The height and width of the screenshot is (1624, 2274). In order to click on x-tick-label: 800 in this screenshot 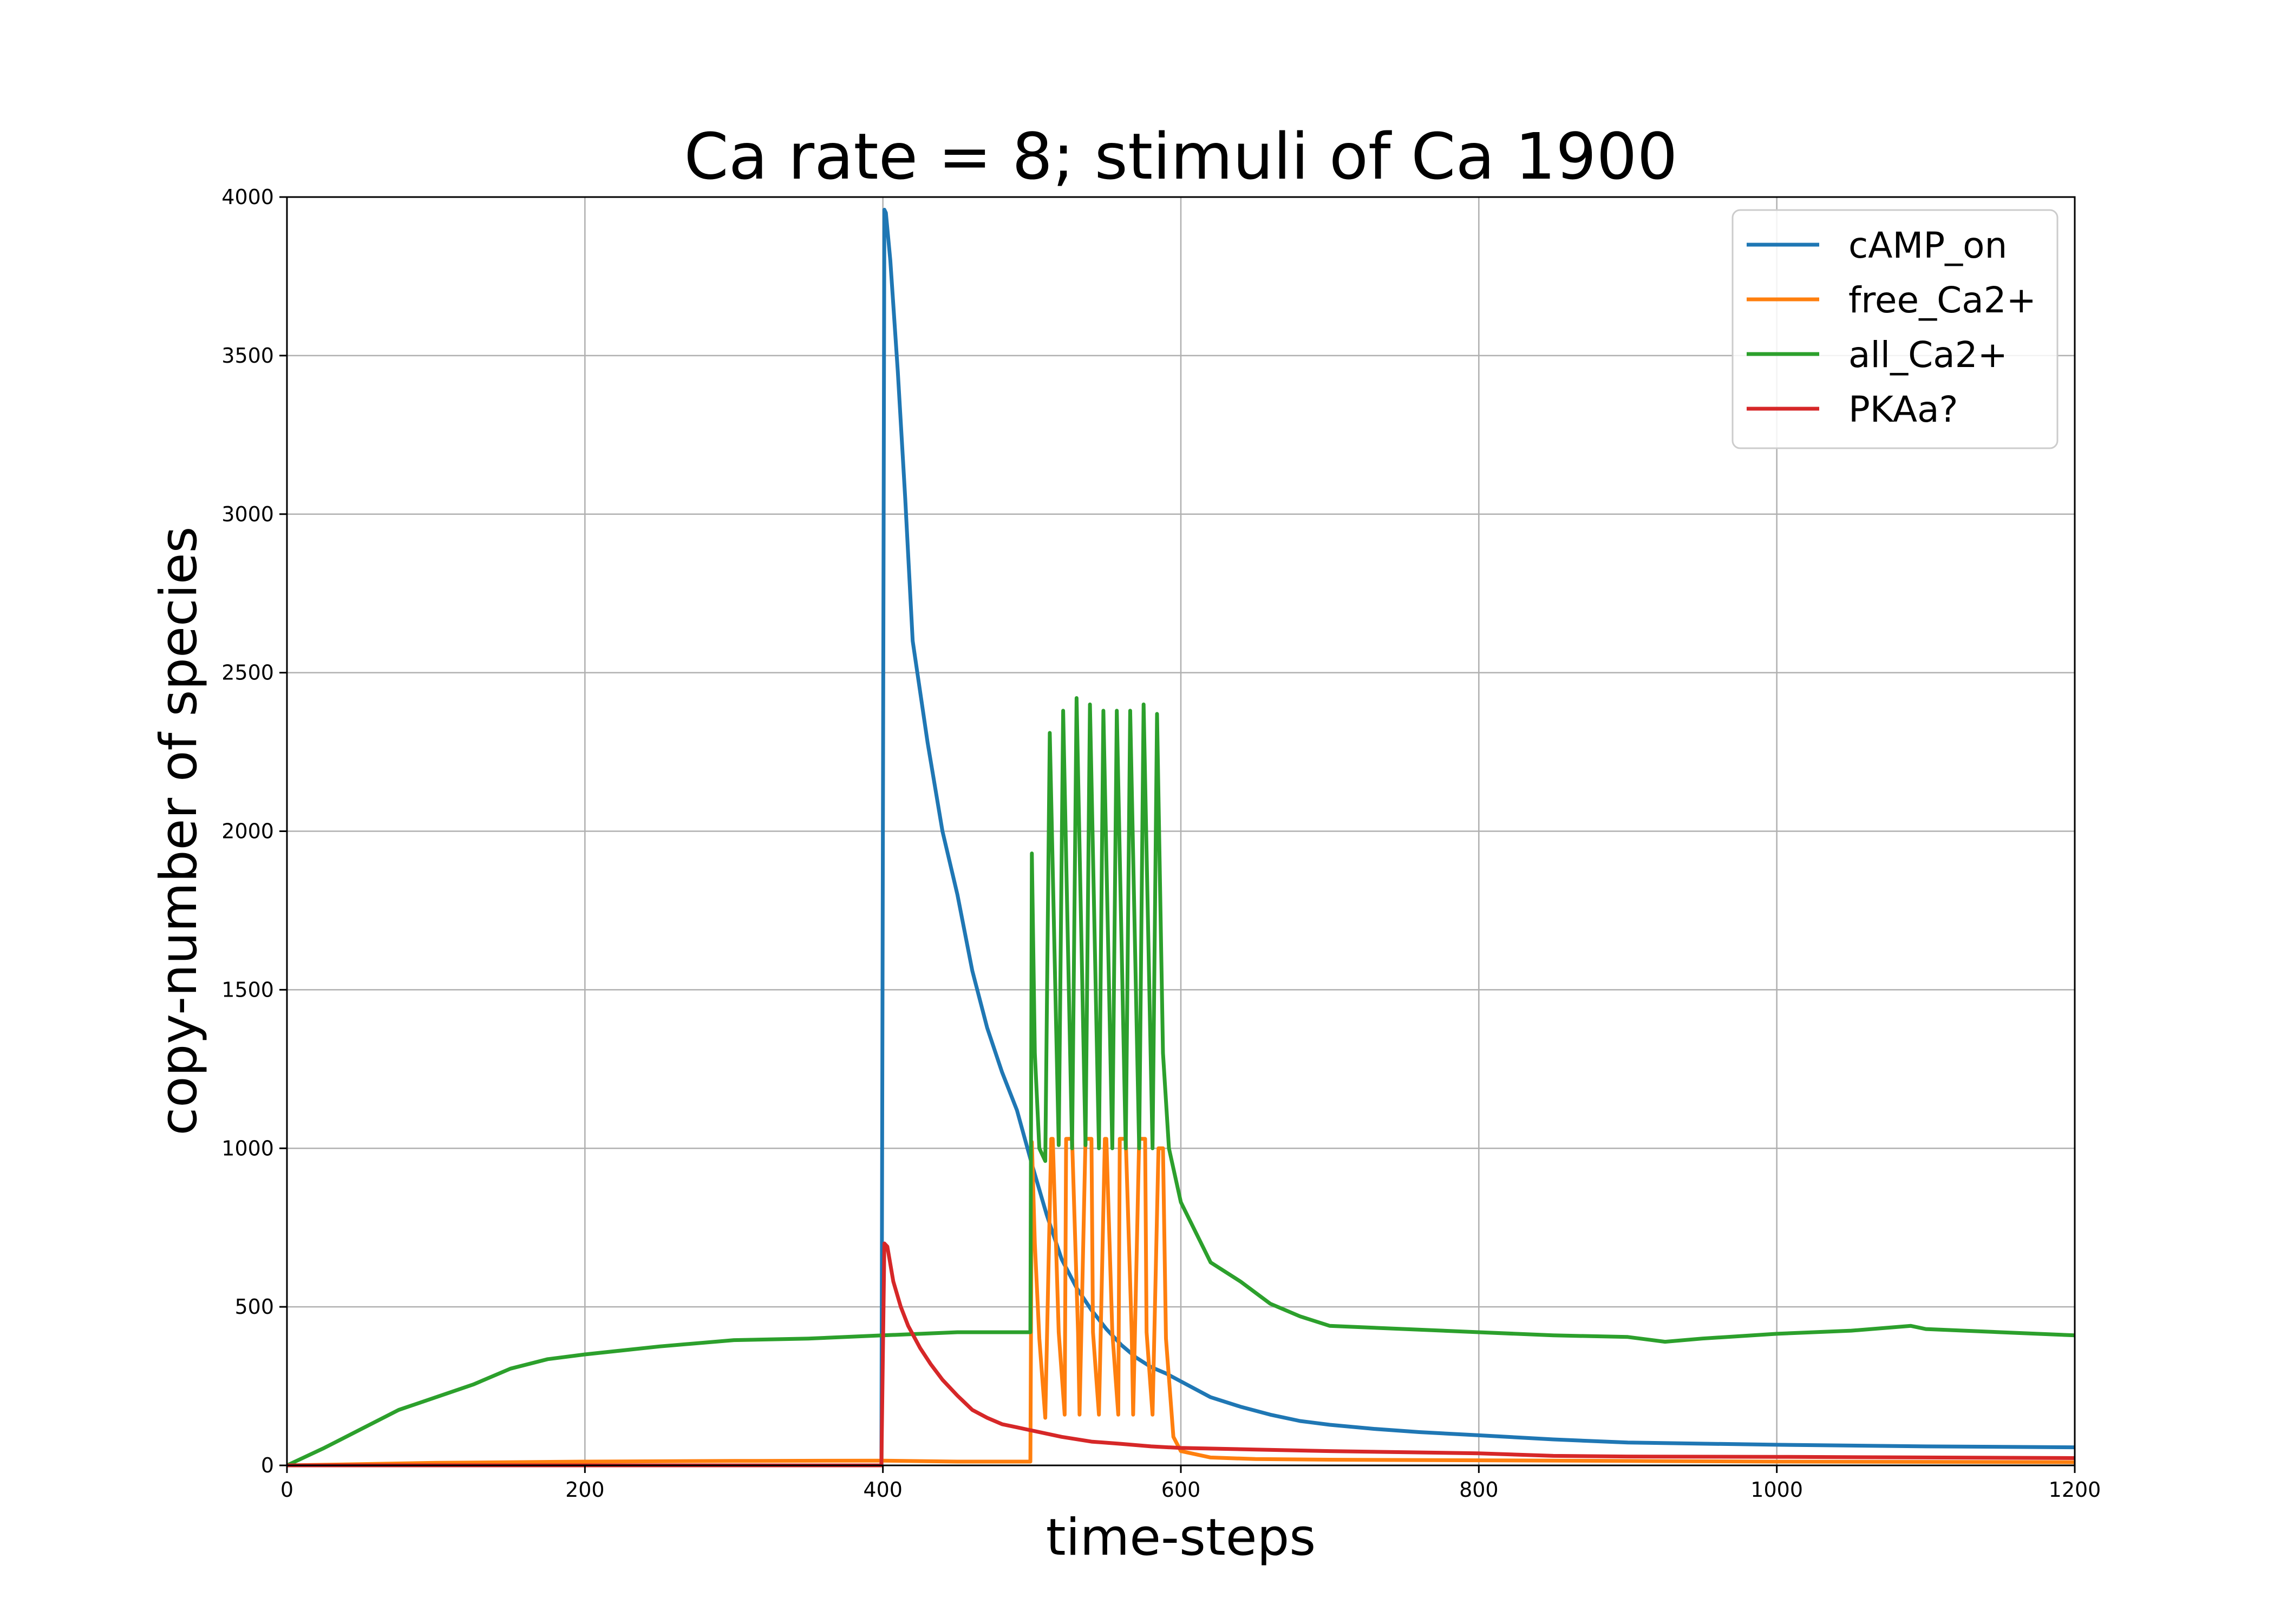, I will do `click(1479, 1490)`.